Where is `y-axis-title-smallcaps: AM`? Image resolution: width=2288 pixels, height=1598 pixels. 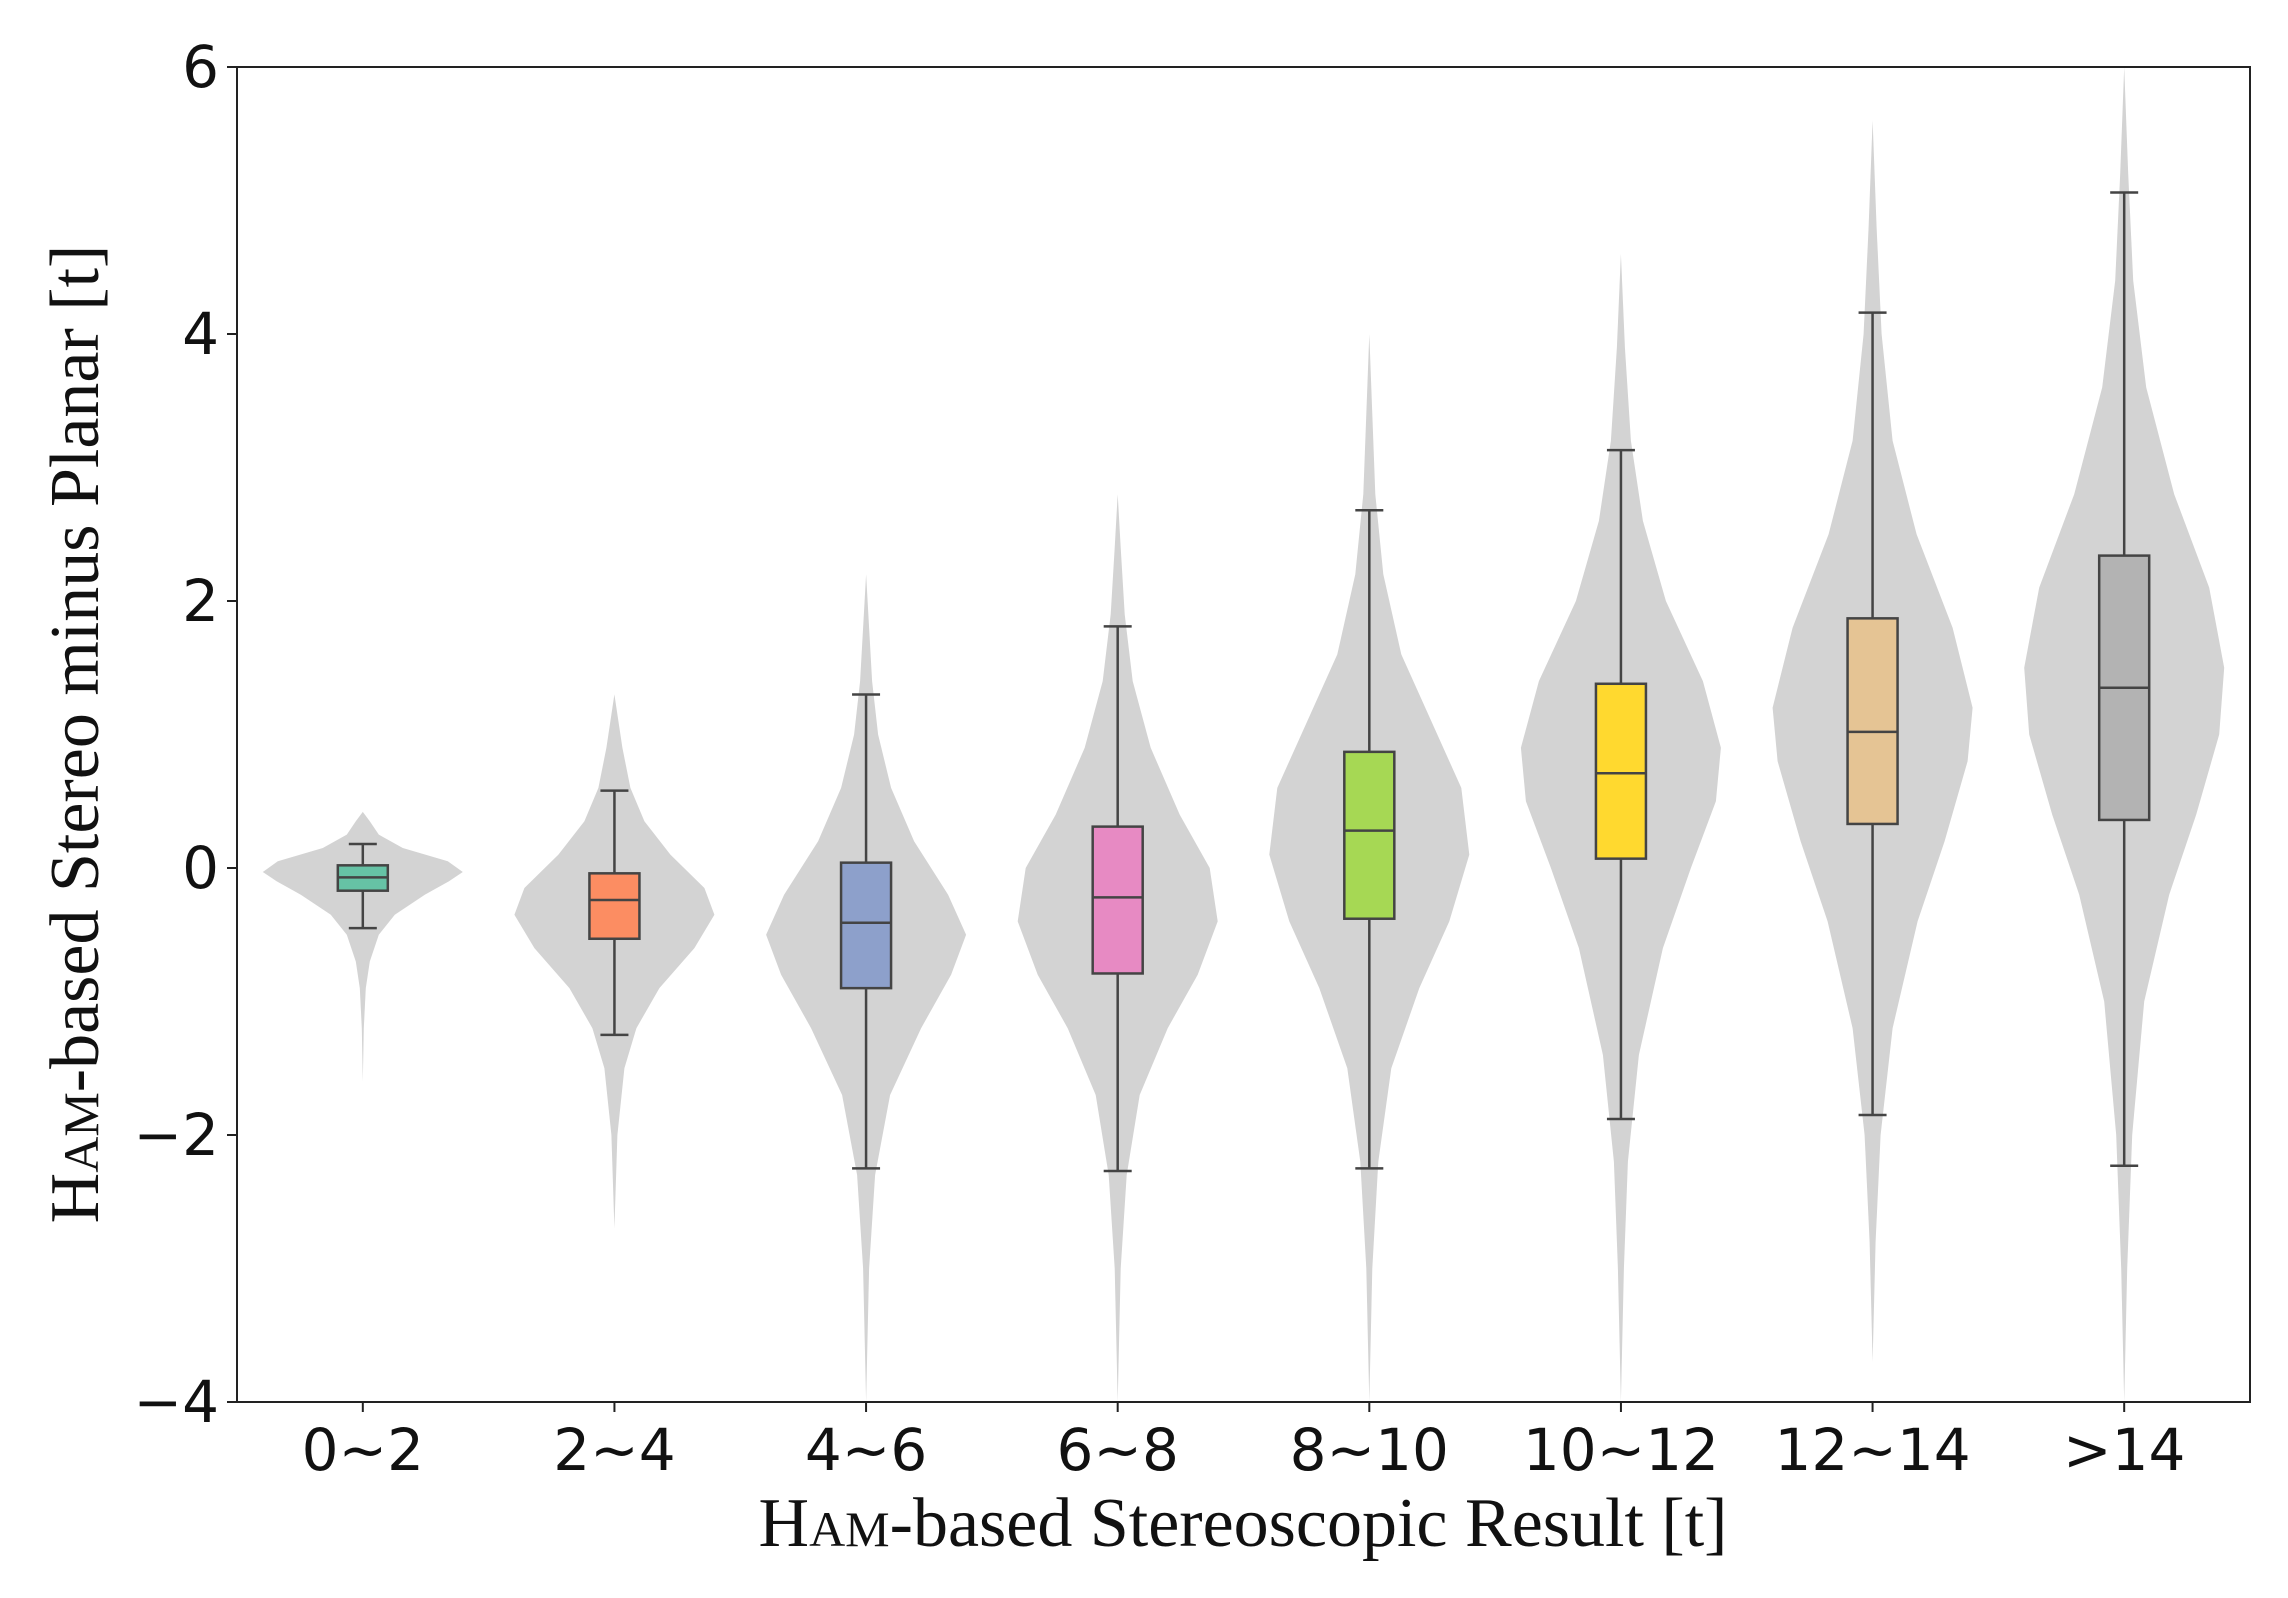 y-axis-title-smallcaps: AM is located at coordinates (81, 1132).